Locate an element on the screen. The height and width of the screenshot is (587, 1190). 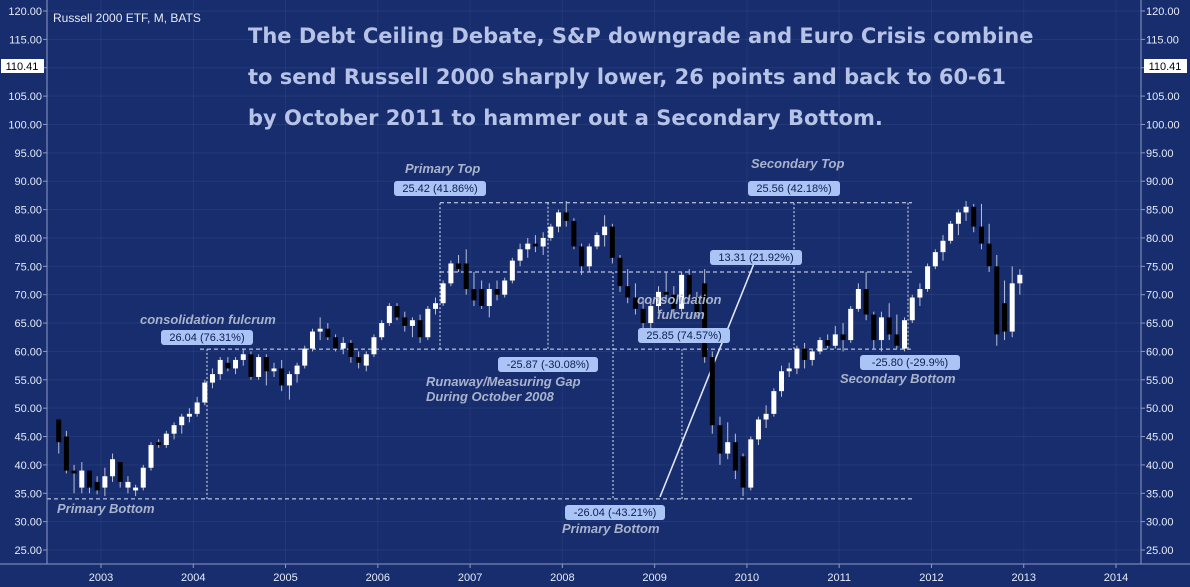
y-tick-label-right: 40.00 is located at coordinates (1160, 466).